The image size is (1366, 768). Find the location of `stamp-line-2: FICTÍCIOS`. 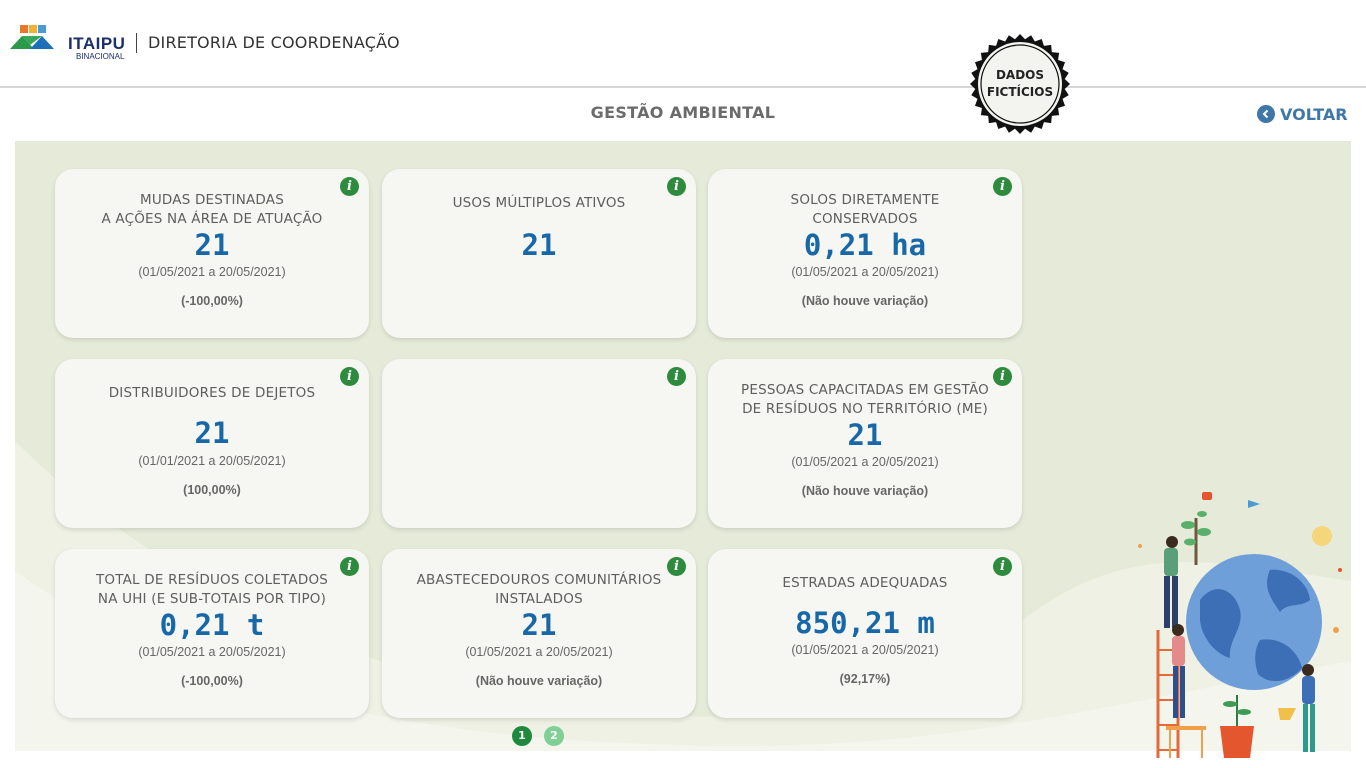

stamp-line-2: FICTÍCIOS is located at coordinates (1020, 92).